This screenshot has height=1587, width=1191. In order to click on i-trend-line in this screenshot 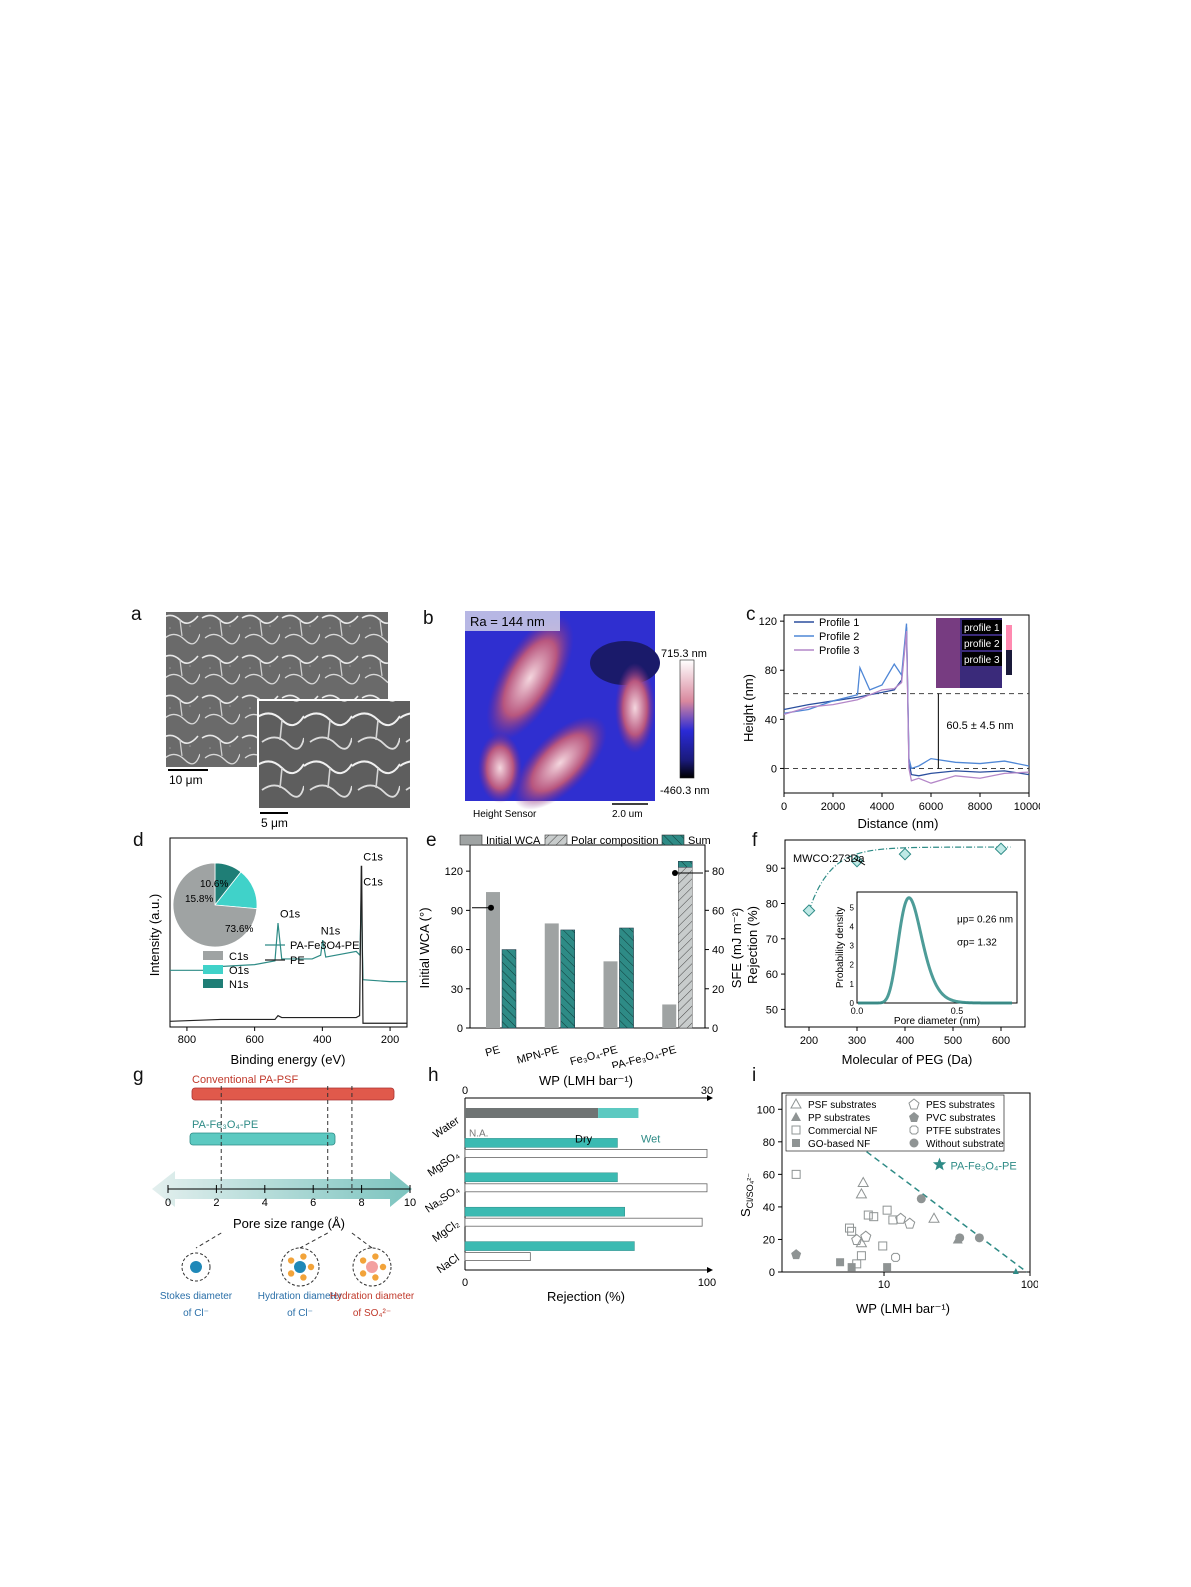, I will do `click(935, 1203)`.